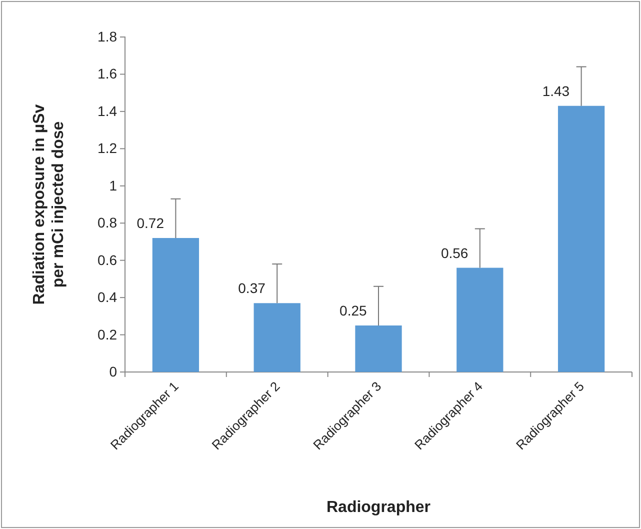  I want to click on y-tick-label: 0.8, so click(108, 222).